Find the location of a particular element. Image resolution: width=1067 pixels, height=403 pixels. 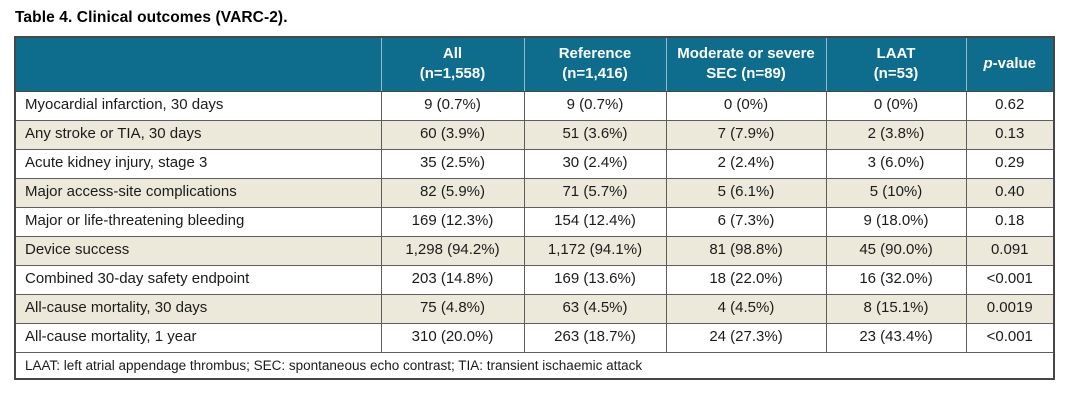

cell-laat: 9 (18.0%) is located at coordinates (896, 221).